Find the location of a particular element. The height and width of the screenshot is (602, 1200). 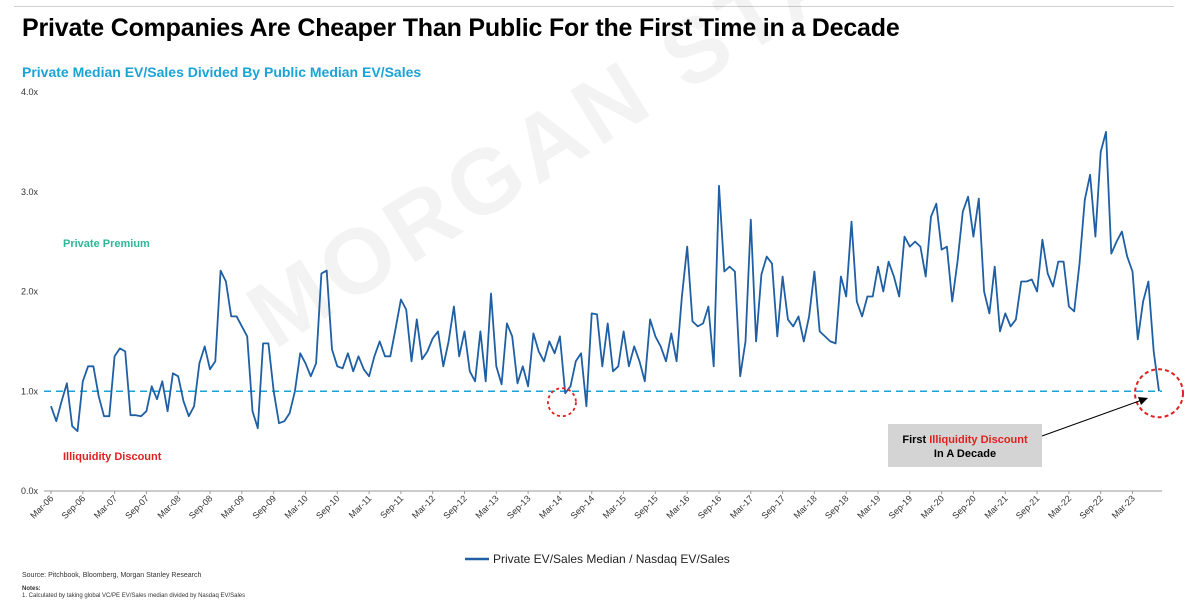

y-tick-label: 2.0x is located at coordinates (30, 292).